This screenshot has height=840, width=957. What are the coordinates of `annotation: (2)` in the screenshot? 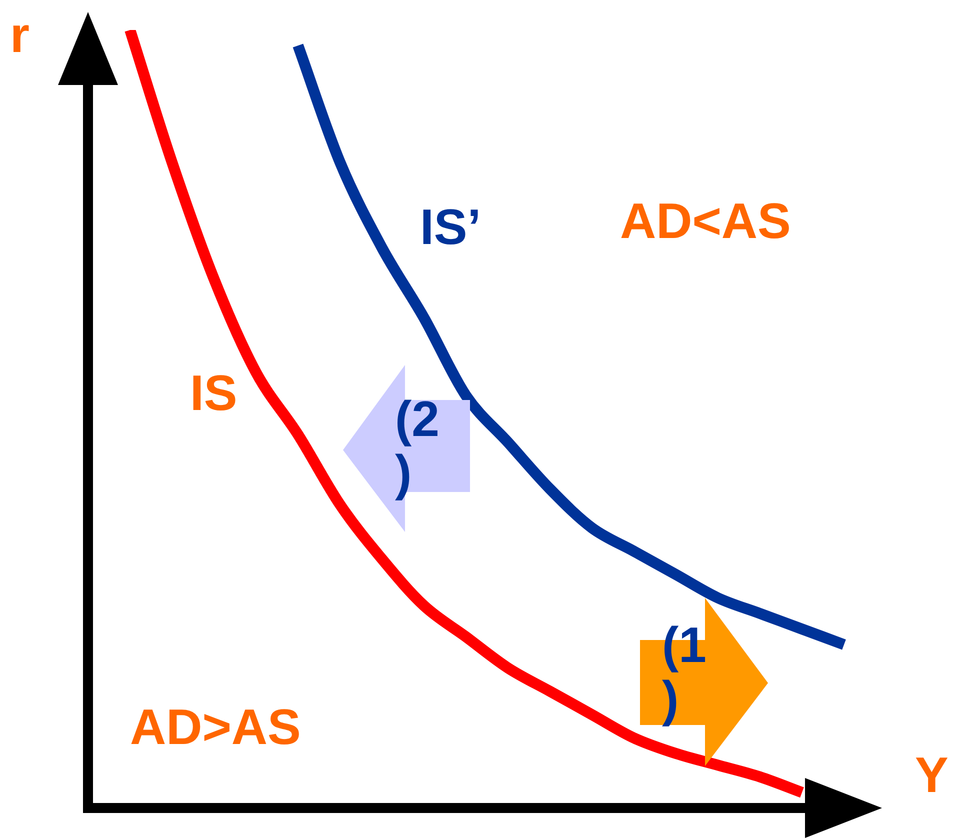 It's located at (417, 446).